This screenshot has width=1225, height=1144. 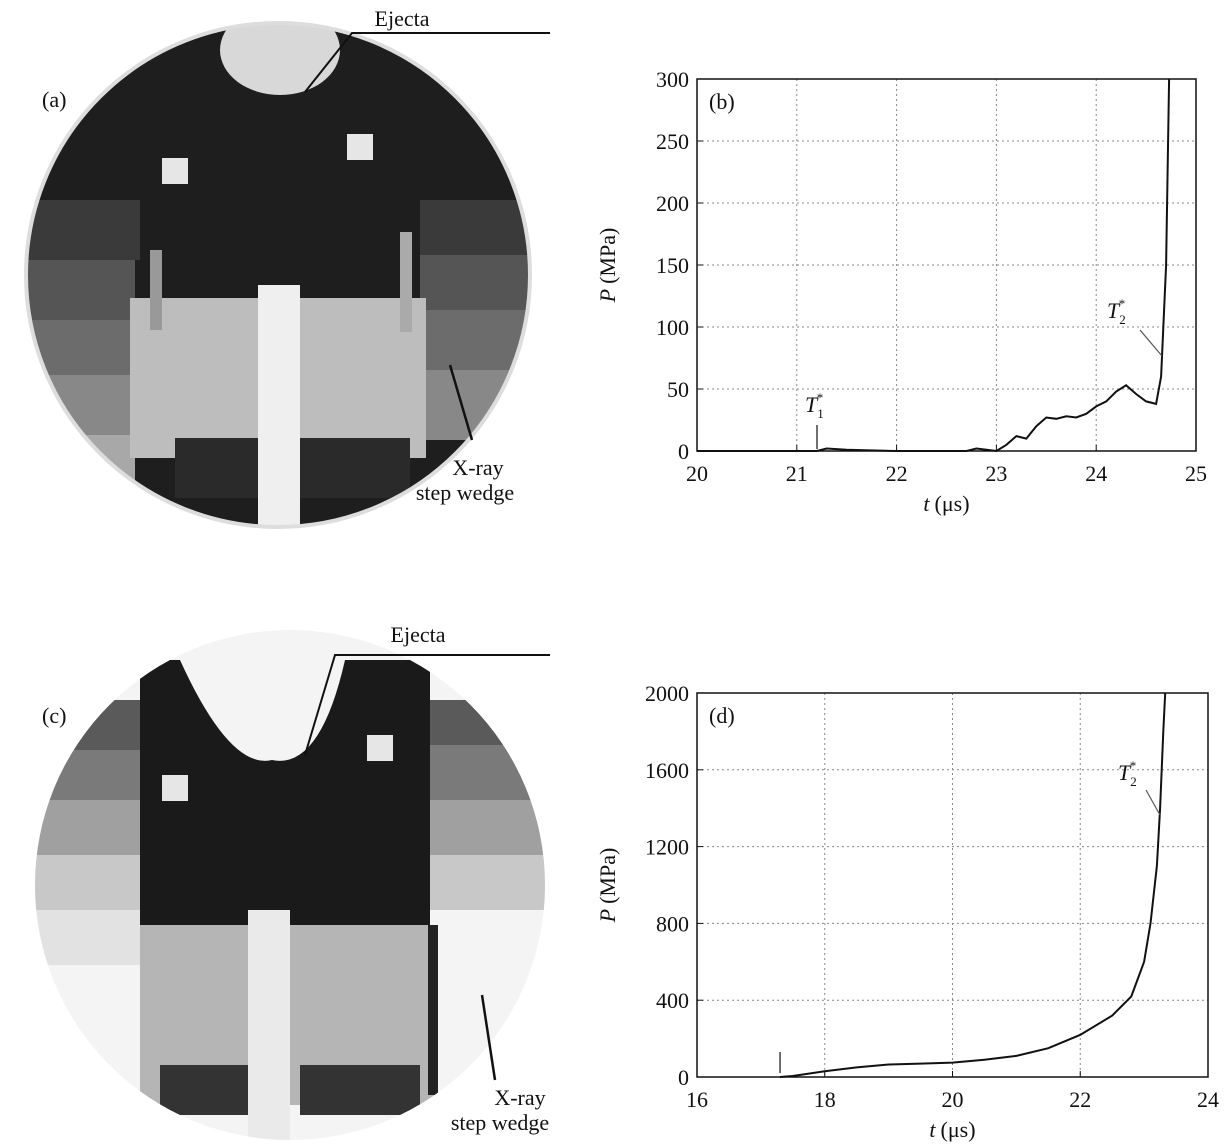 What do you see at coordinates (672, 141) in the screenshot?
I see `y-tick-label: 250` at bounding box center [672, 141].